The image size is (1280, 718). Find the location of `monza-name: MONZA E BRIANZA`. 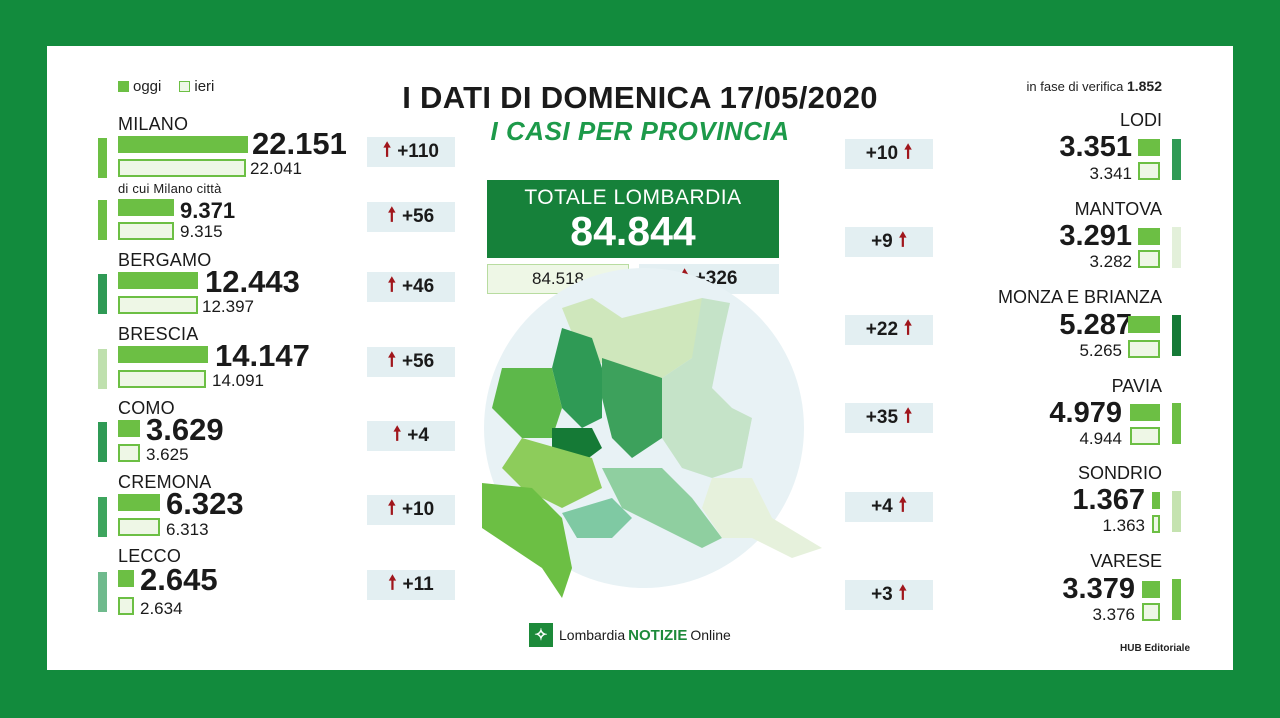

monza-name: MONZA E BRIANZA is located at coordinates (1079, 297).